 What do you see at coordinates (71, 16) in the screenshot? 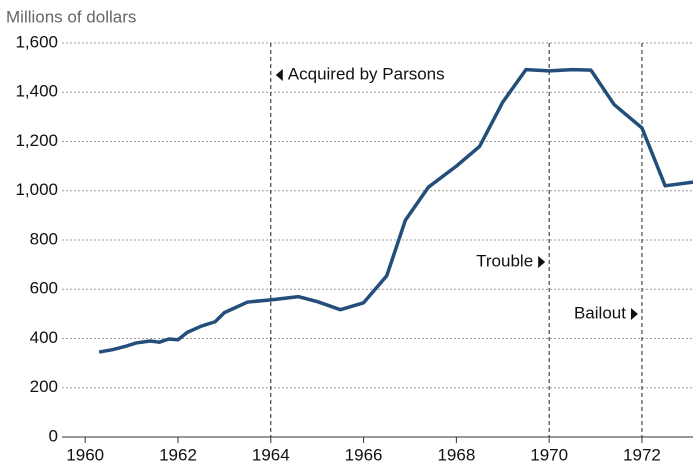
I see `y-axis-label: Millions of dollars` at bounding box center [71, 16].